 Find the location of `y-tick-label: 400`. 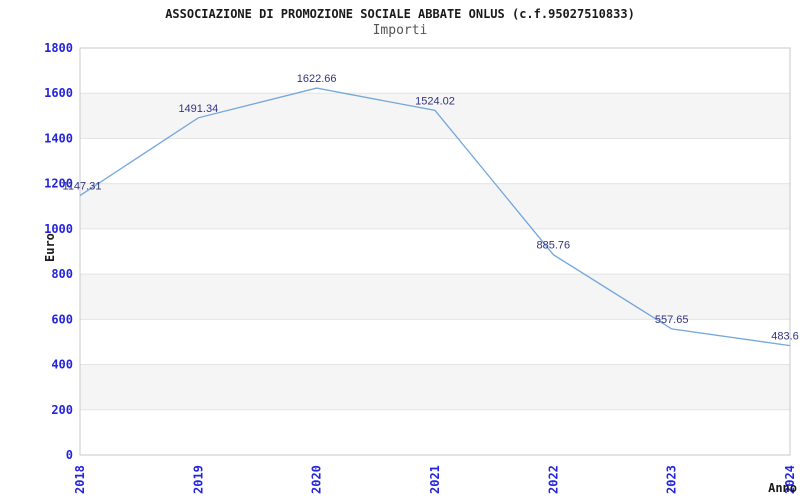

y-tick-label: 400 is located at coordinates (62, 365).